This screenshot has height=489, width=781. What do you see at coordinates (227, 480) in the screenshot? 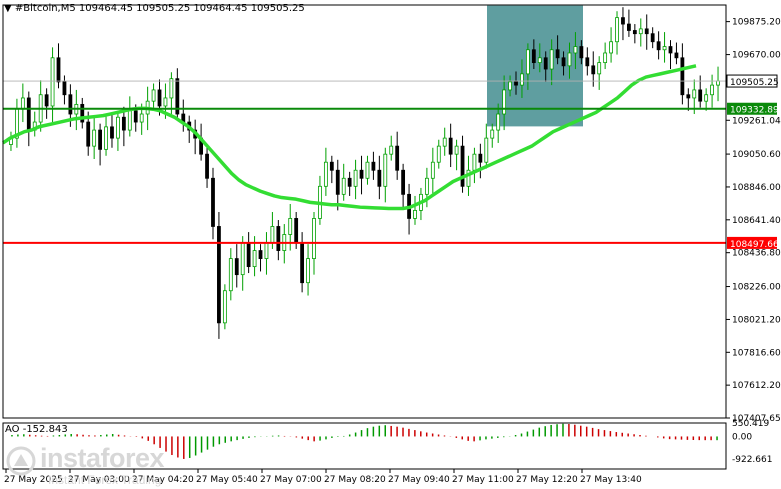
I see `x-tick-label: 27 May 05:40` at bounding box center [227, 480].